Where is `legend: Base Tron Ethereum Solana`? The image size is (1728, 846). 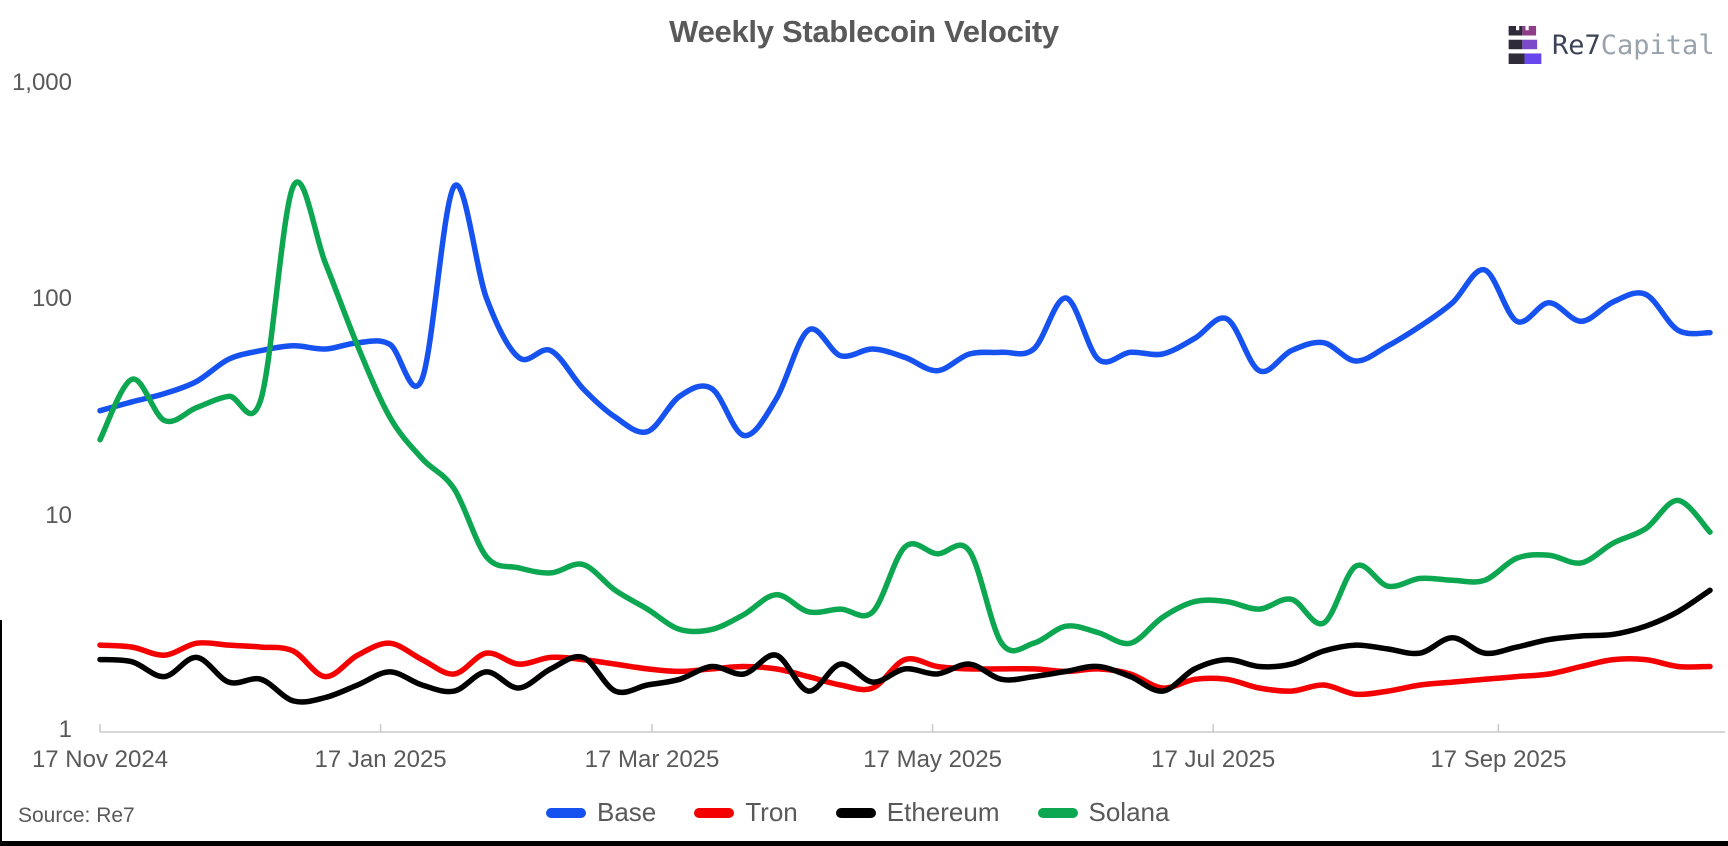
legend: Base Tron Ethereum Solana is located at coordinates (857, 812).